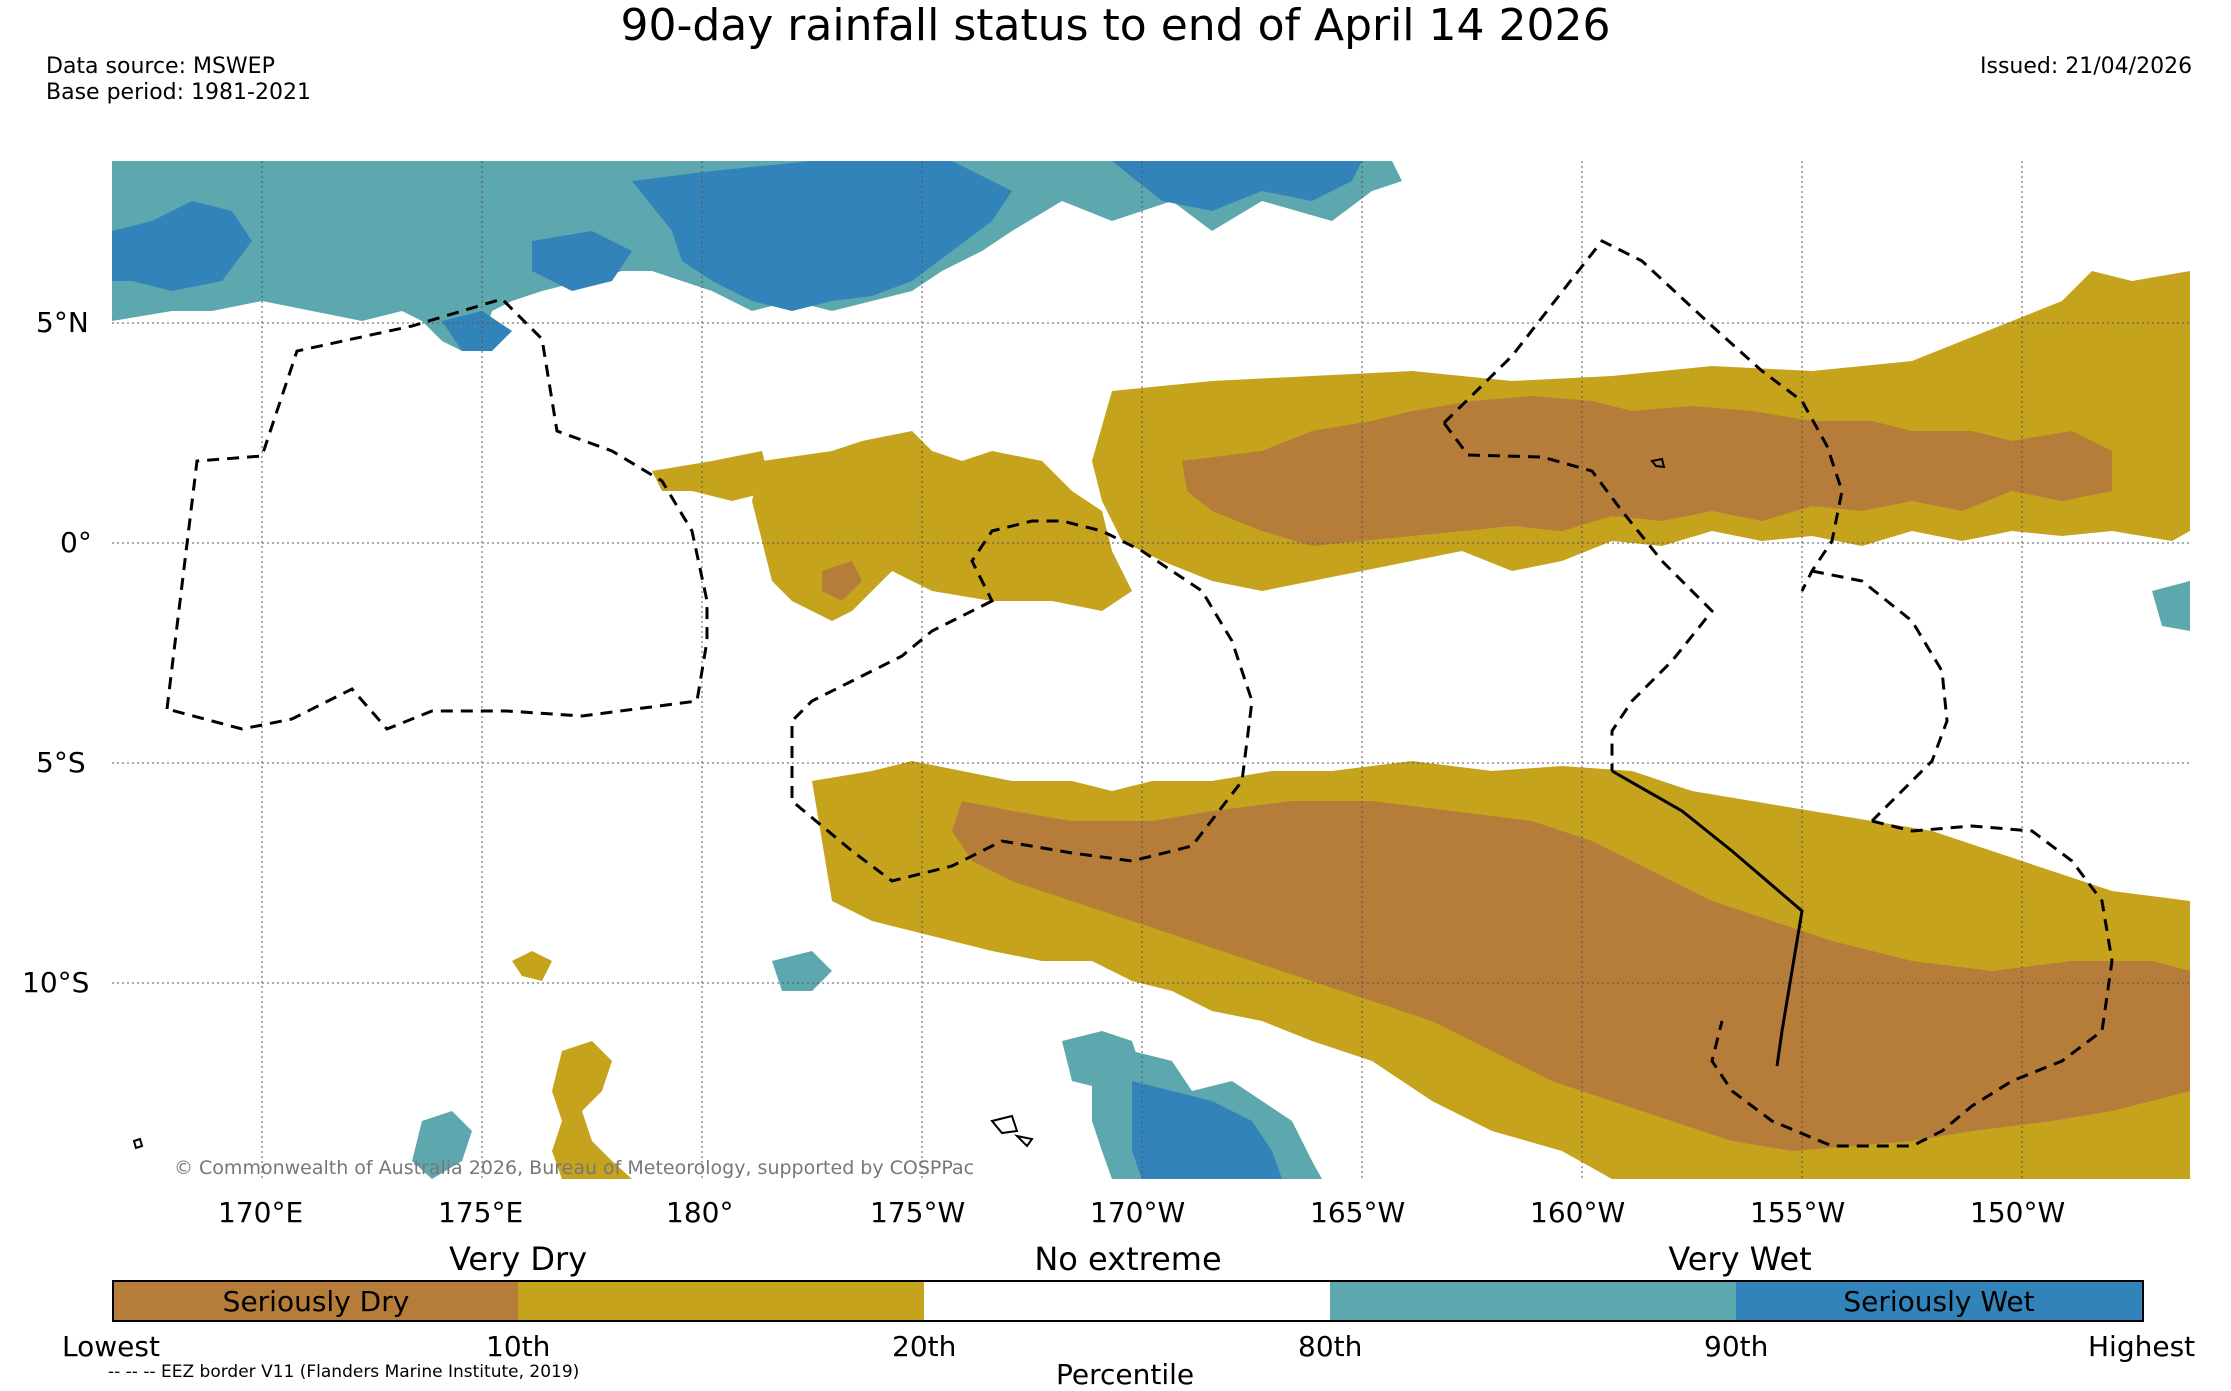 The image size is (2231, 1391). What do you see at coordinates (518, 1346) in the screenshot?
I see `percentile-10th: 10th` at bounding box center [518, 1346].